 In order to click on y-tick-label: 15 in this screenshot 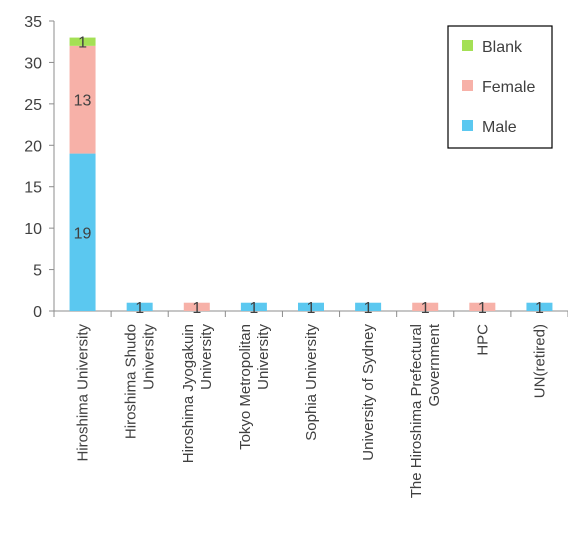, I will do `click(33, 188)`.